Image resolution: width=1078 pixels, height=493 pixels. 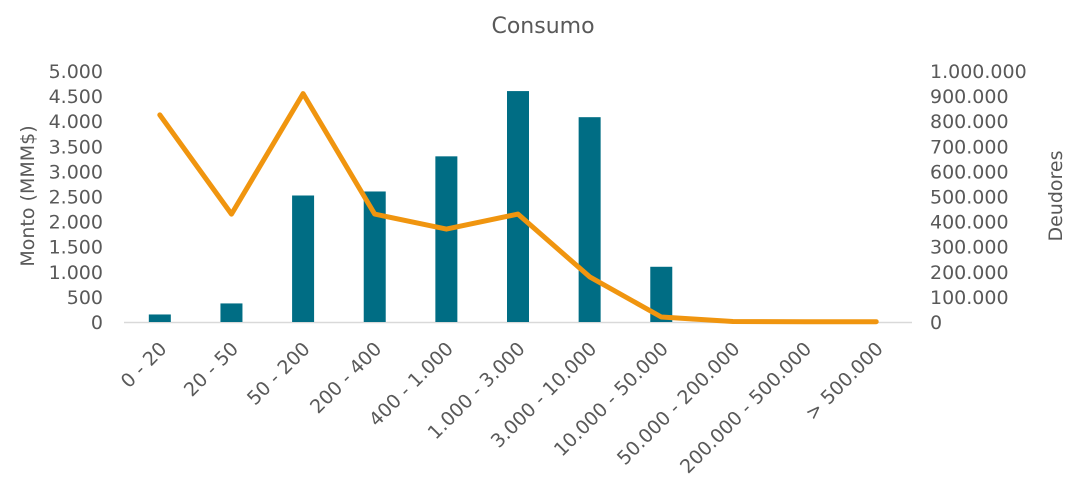 I want to click on chart-title: Consumo, so click(x=542, y=26).